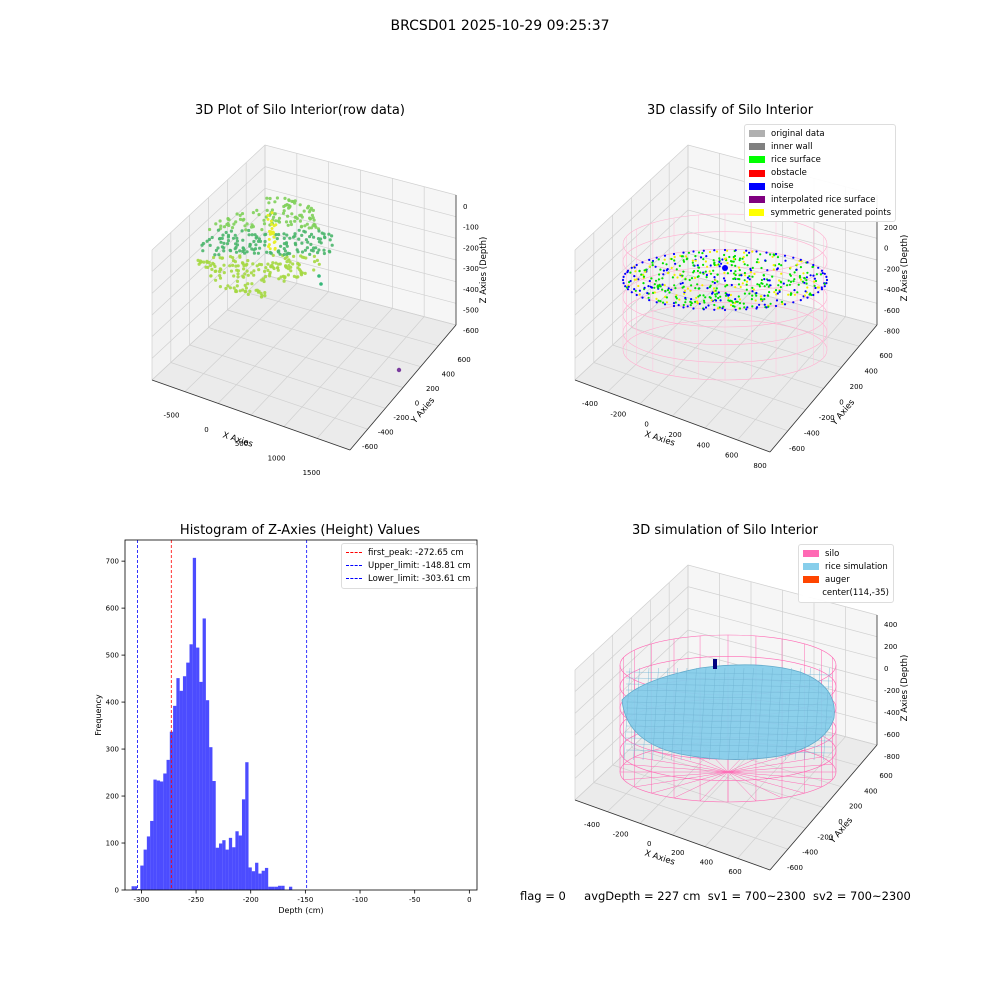  What do you see at coordinates (471, 228) in the screenshot?
I see `raw-z-tick-label: -100` at bounding box center [471, 228].